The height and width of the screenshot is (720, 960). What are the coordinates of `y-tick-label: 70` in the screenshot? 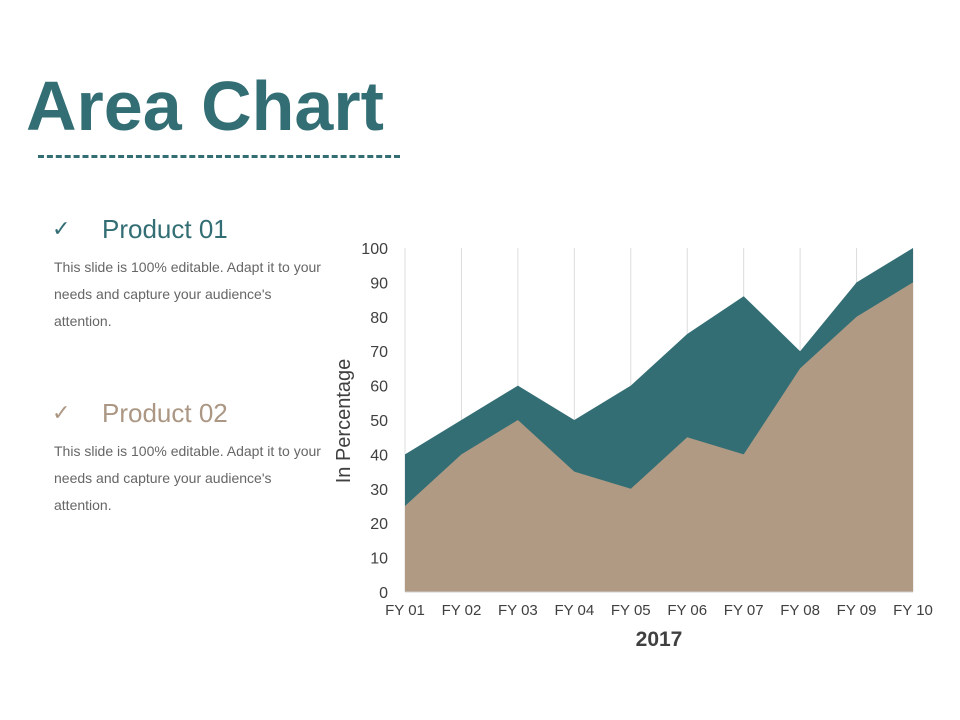 It's located at (379, 352).